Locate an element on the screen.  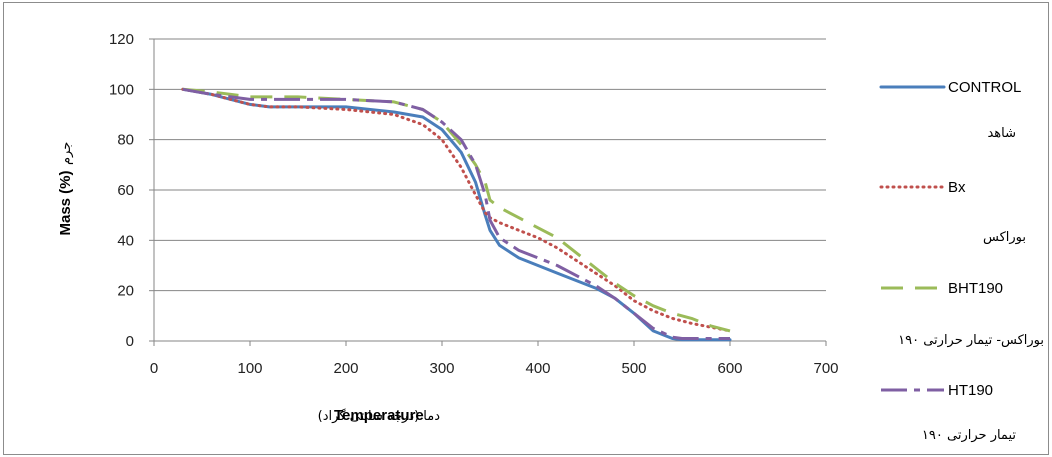
y-tick-label: 0 is located at coordinates (130, 341).